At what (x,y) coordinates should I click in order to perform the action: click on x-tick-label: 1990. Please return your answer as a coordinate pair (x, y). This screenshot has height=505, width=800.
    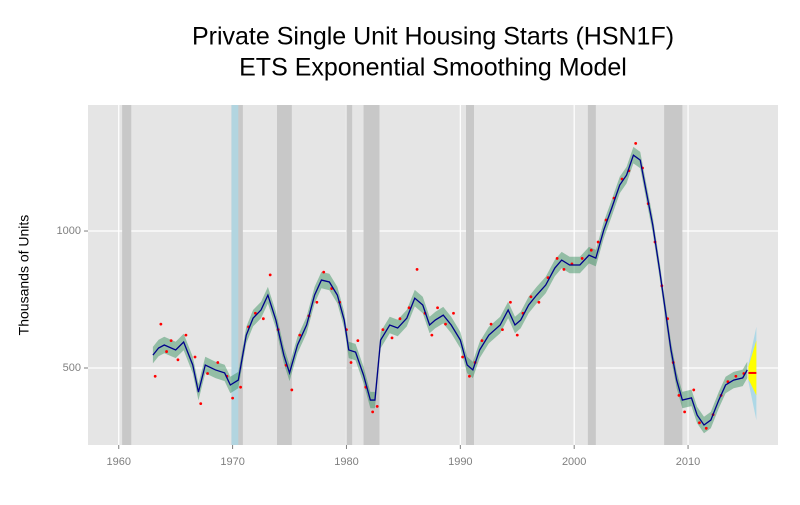
    Looking at the image, I should click on (460, 462).